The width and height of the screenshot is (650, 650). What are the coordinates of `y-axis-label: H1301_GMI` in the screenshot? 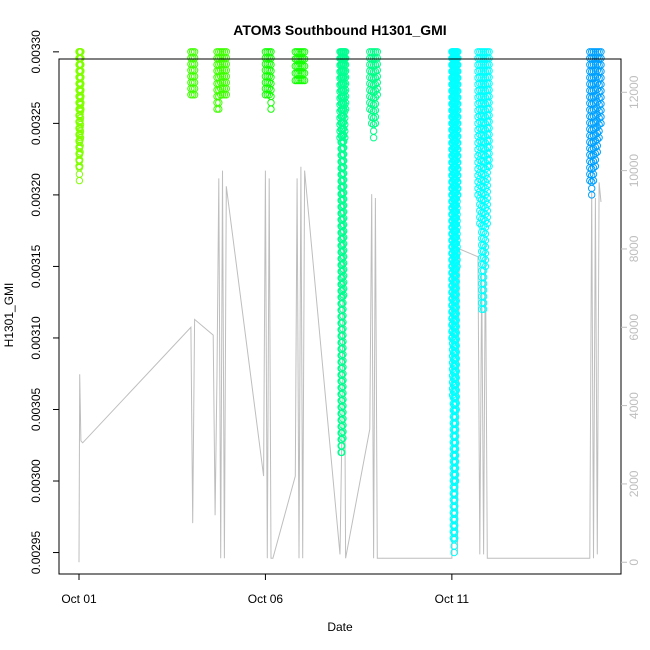 It's located at (9, 315).